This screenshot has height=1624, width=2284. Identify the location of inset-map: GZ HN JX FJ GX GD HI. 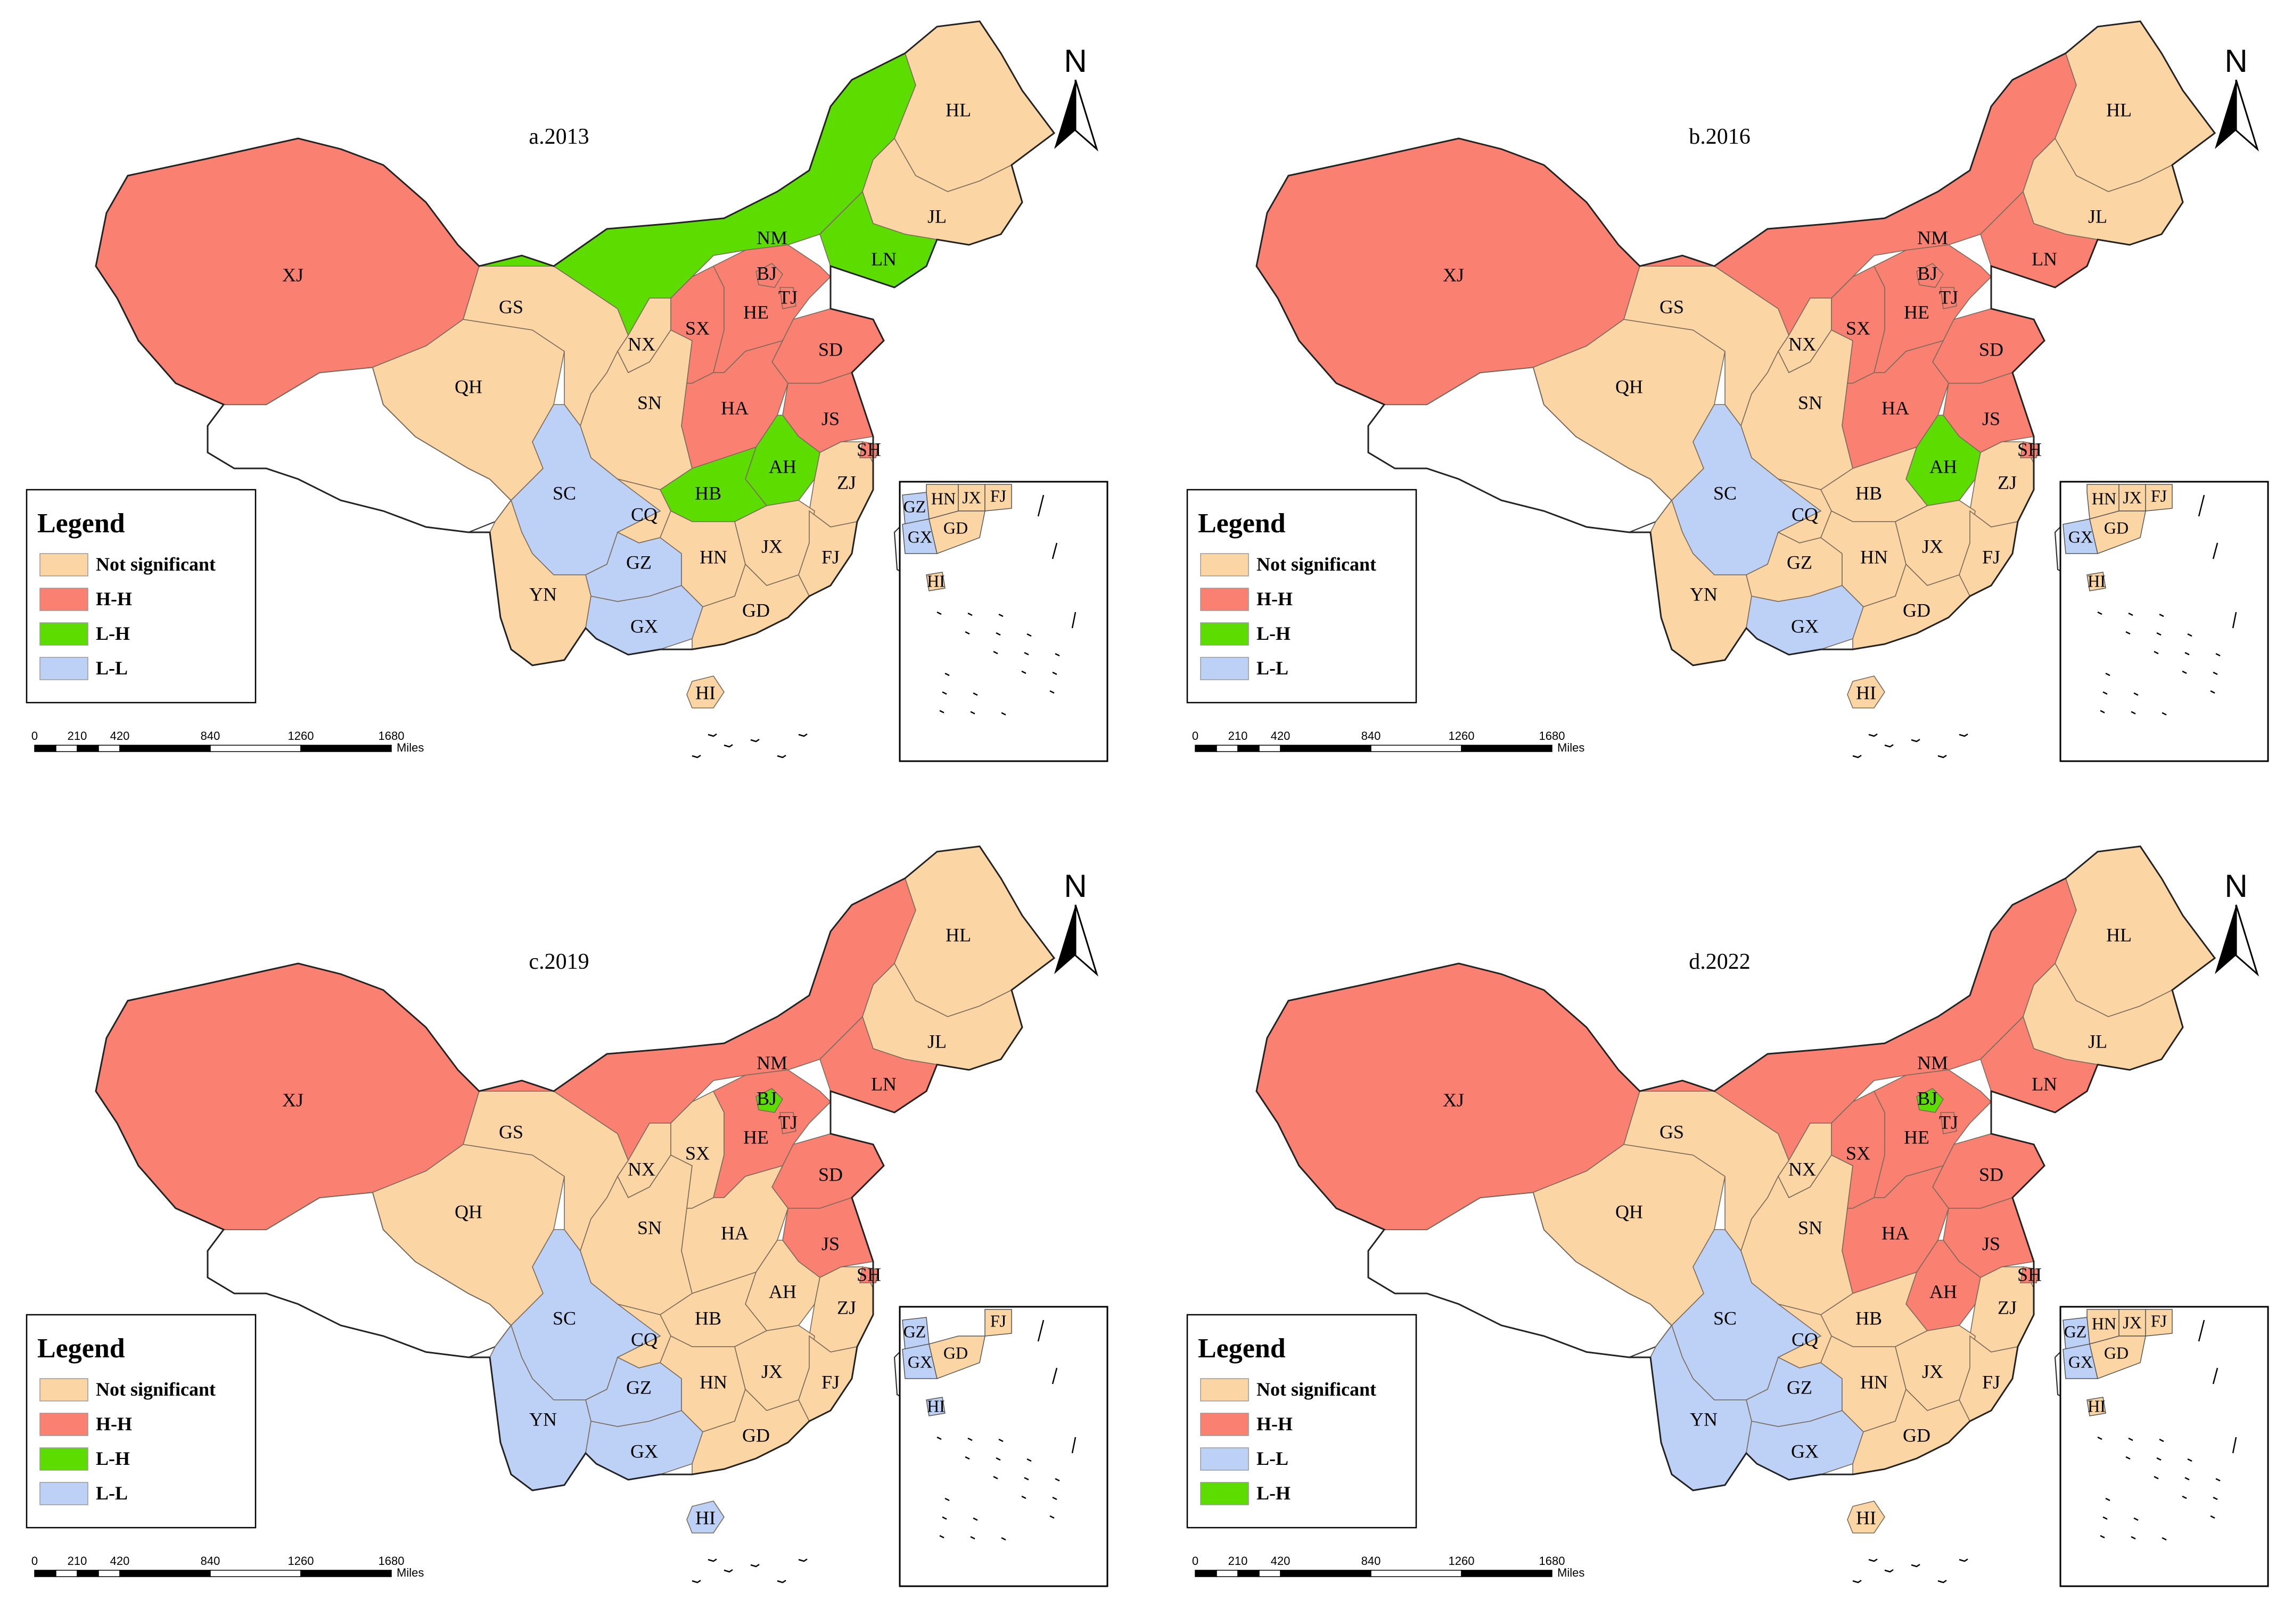
(1004, 621).